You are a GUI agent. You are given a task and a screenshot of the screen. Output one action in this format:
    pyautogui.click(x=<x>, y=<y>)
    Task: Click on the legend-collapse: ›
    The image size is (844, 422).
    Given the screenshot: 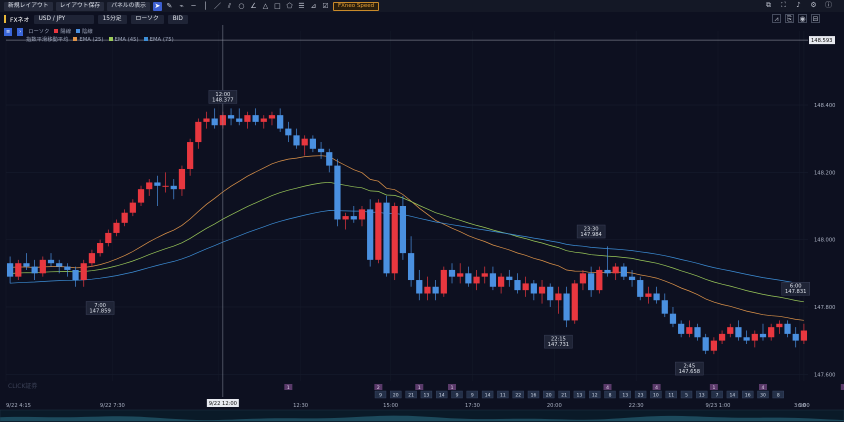 What is the action you would take?
    pyautogui.click(x=20, y=32)
    